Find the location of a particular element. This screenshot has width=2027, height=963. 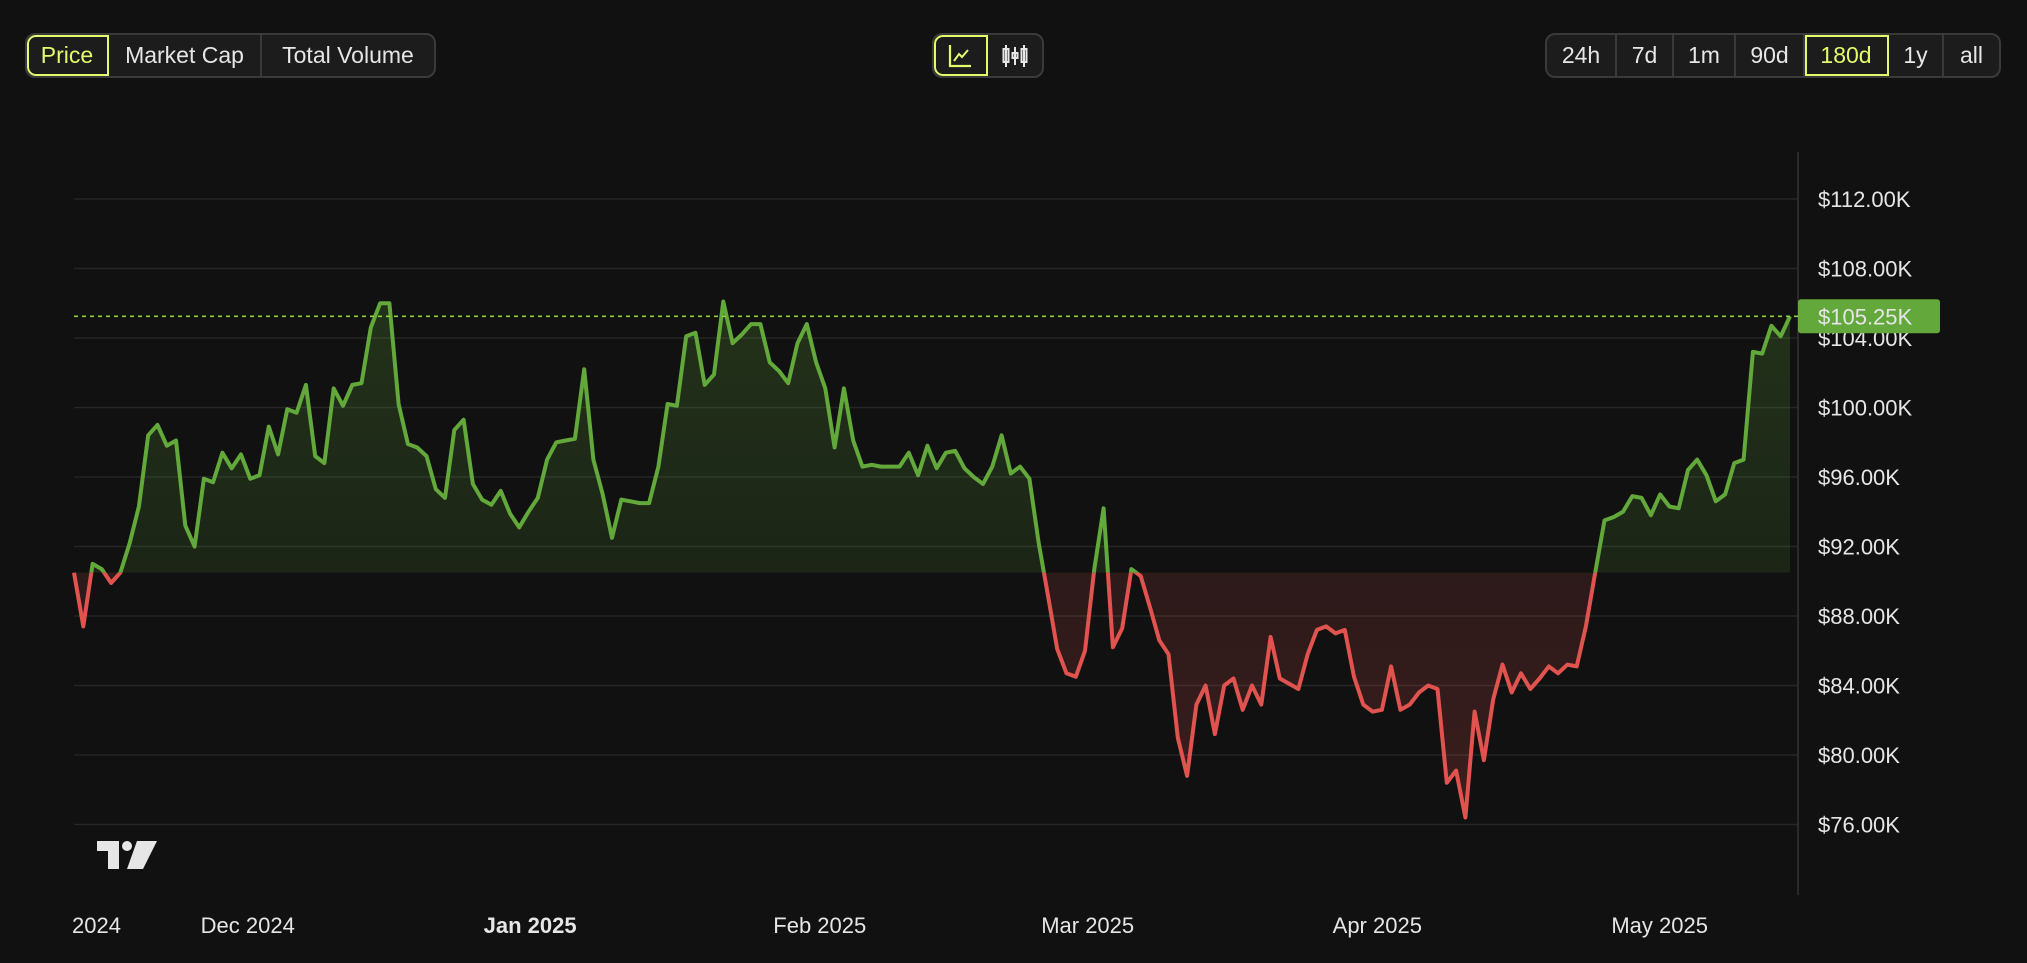

y-tick-label: $112.00K is located at coordinates (1864, 199).